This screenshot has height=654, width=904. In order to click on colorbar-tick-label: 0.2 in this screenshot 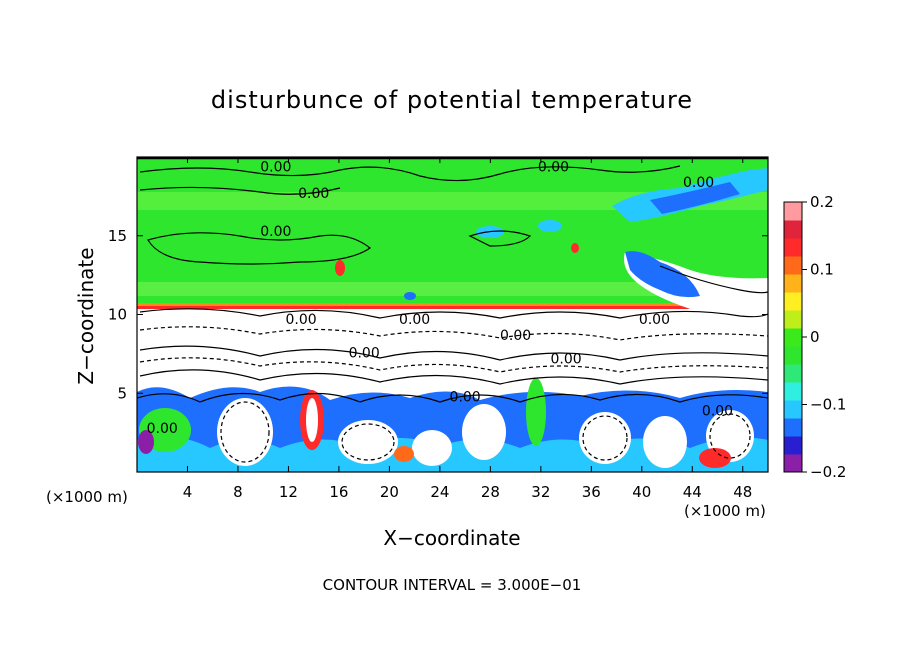, I will do `click(822, 202)`.